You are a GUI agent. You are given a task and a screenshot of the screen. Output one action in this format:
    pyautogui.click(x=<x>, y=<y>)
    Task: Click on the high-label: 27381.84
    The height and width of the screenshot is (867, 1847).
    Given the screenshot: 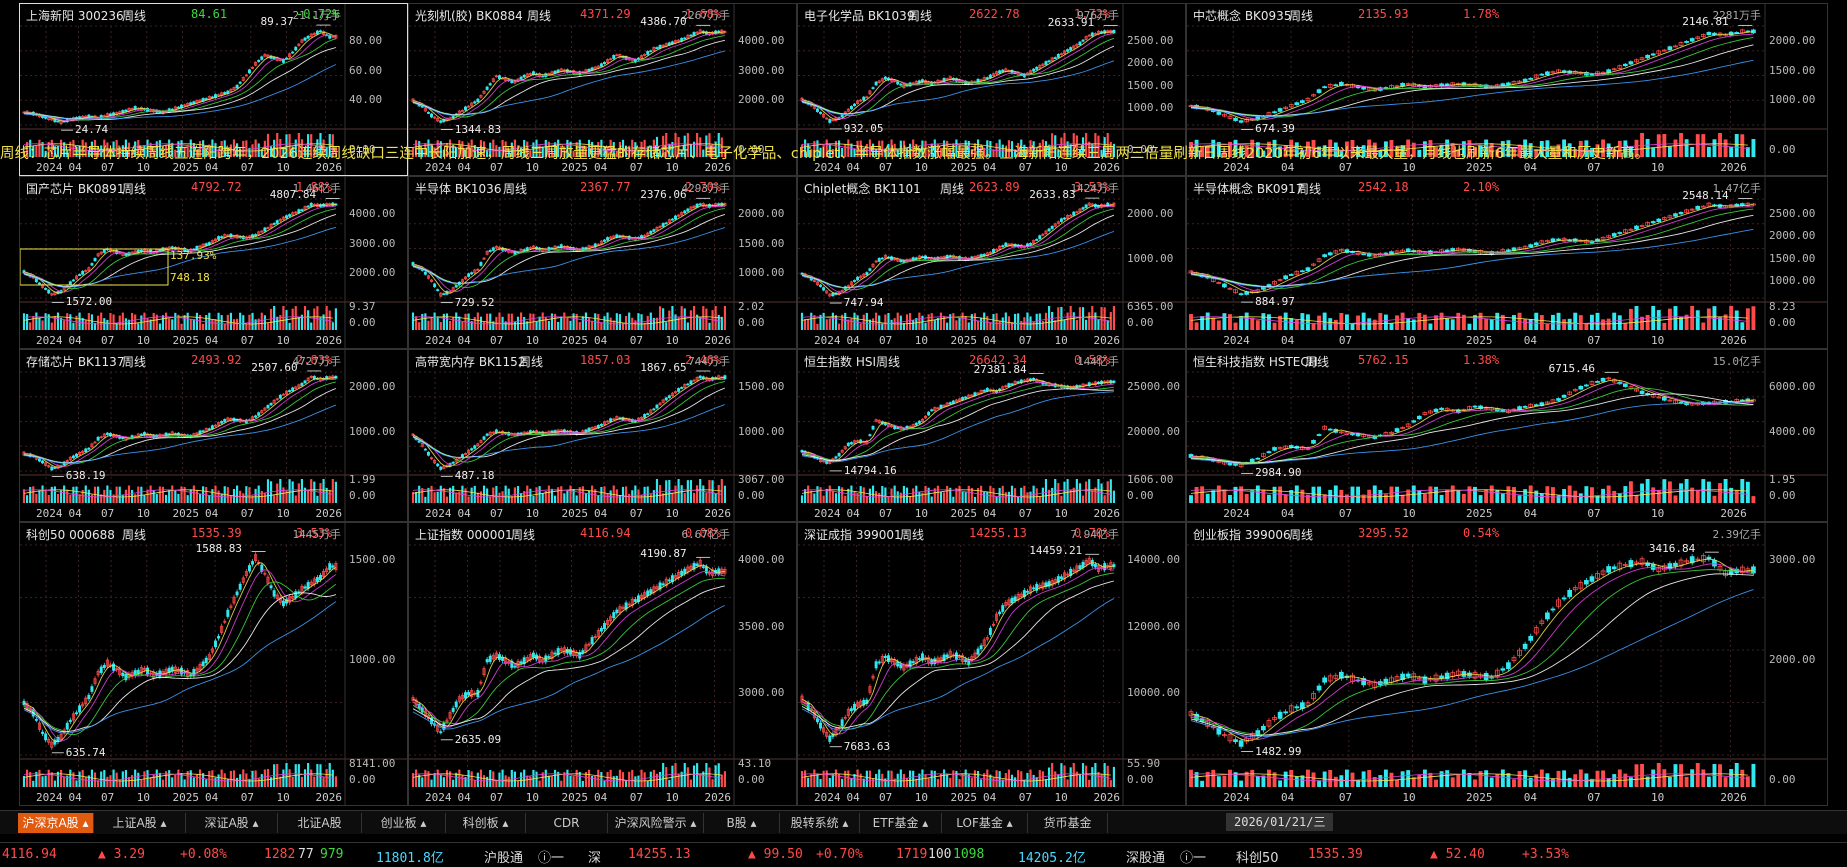 What is the action you would take?
    pyautogui.click(x=1000, y=370)
    